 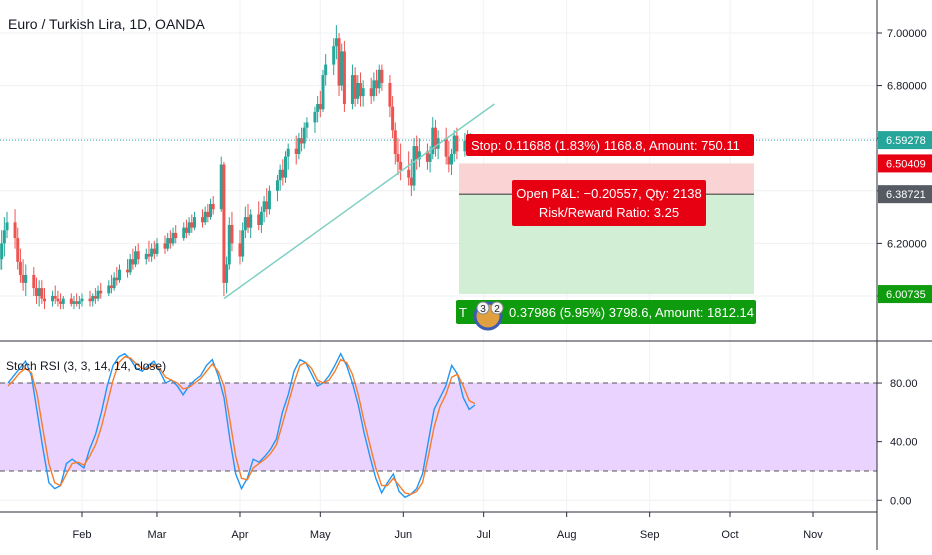 What do you see at coordinates (107, 24) in the screenshot?
I see `chart-title: Euro / Turkish Lira, 1D, OANDA` at bounding box center [107, 24].